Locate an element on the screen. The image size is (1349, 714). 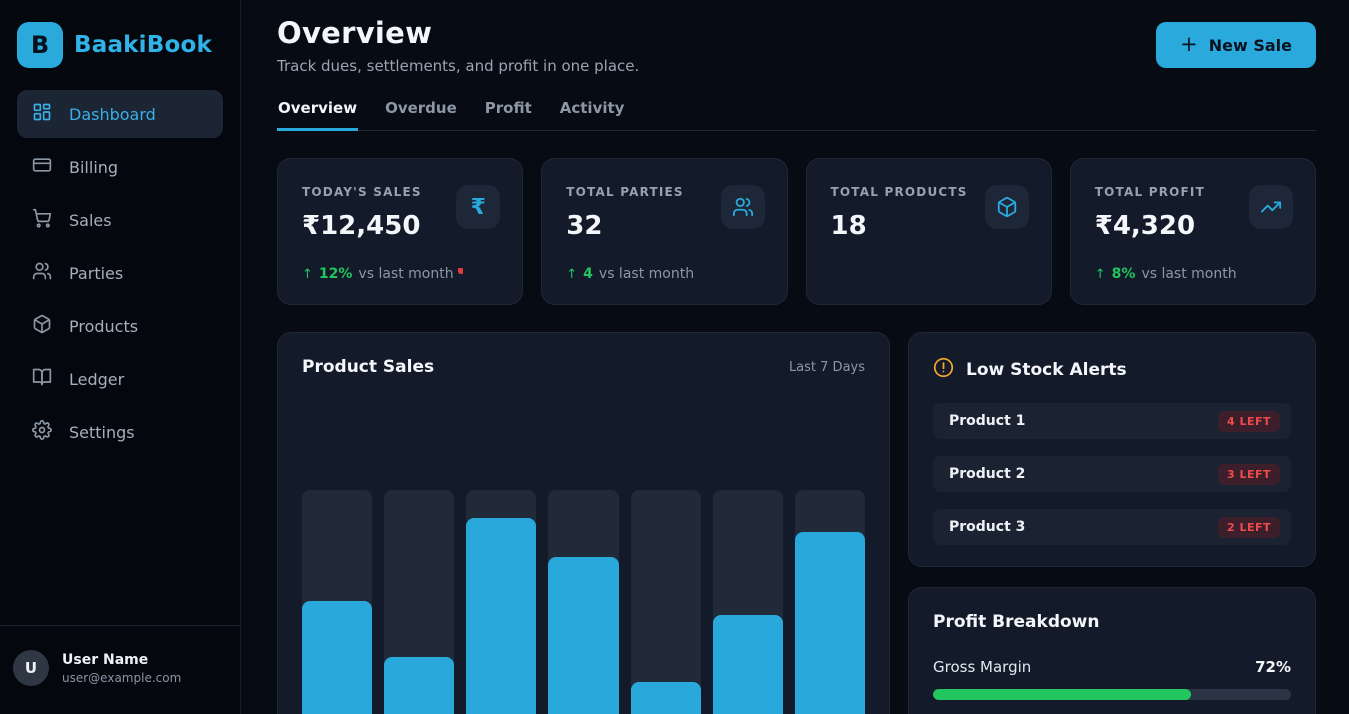
tab-profit: Profit is located at coordinates (508, 108).